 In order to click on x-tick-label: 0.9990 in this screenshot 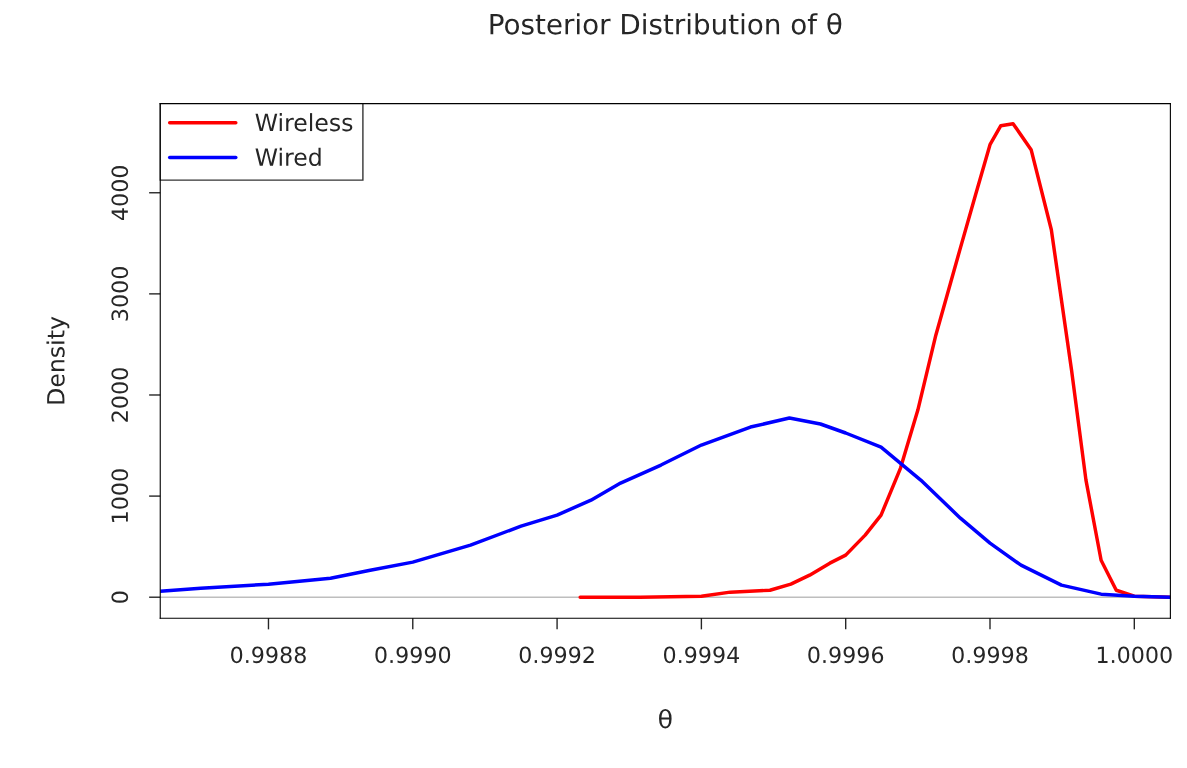, I will do `click(413, 655)`.